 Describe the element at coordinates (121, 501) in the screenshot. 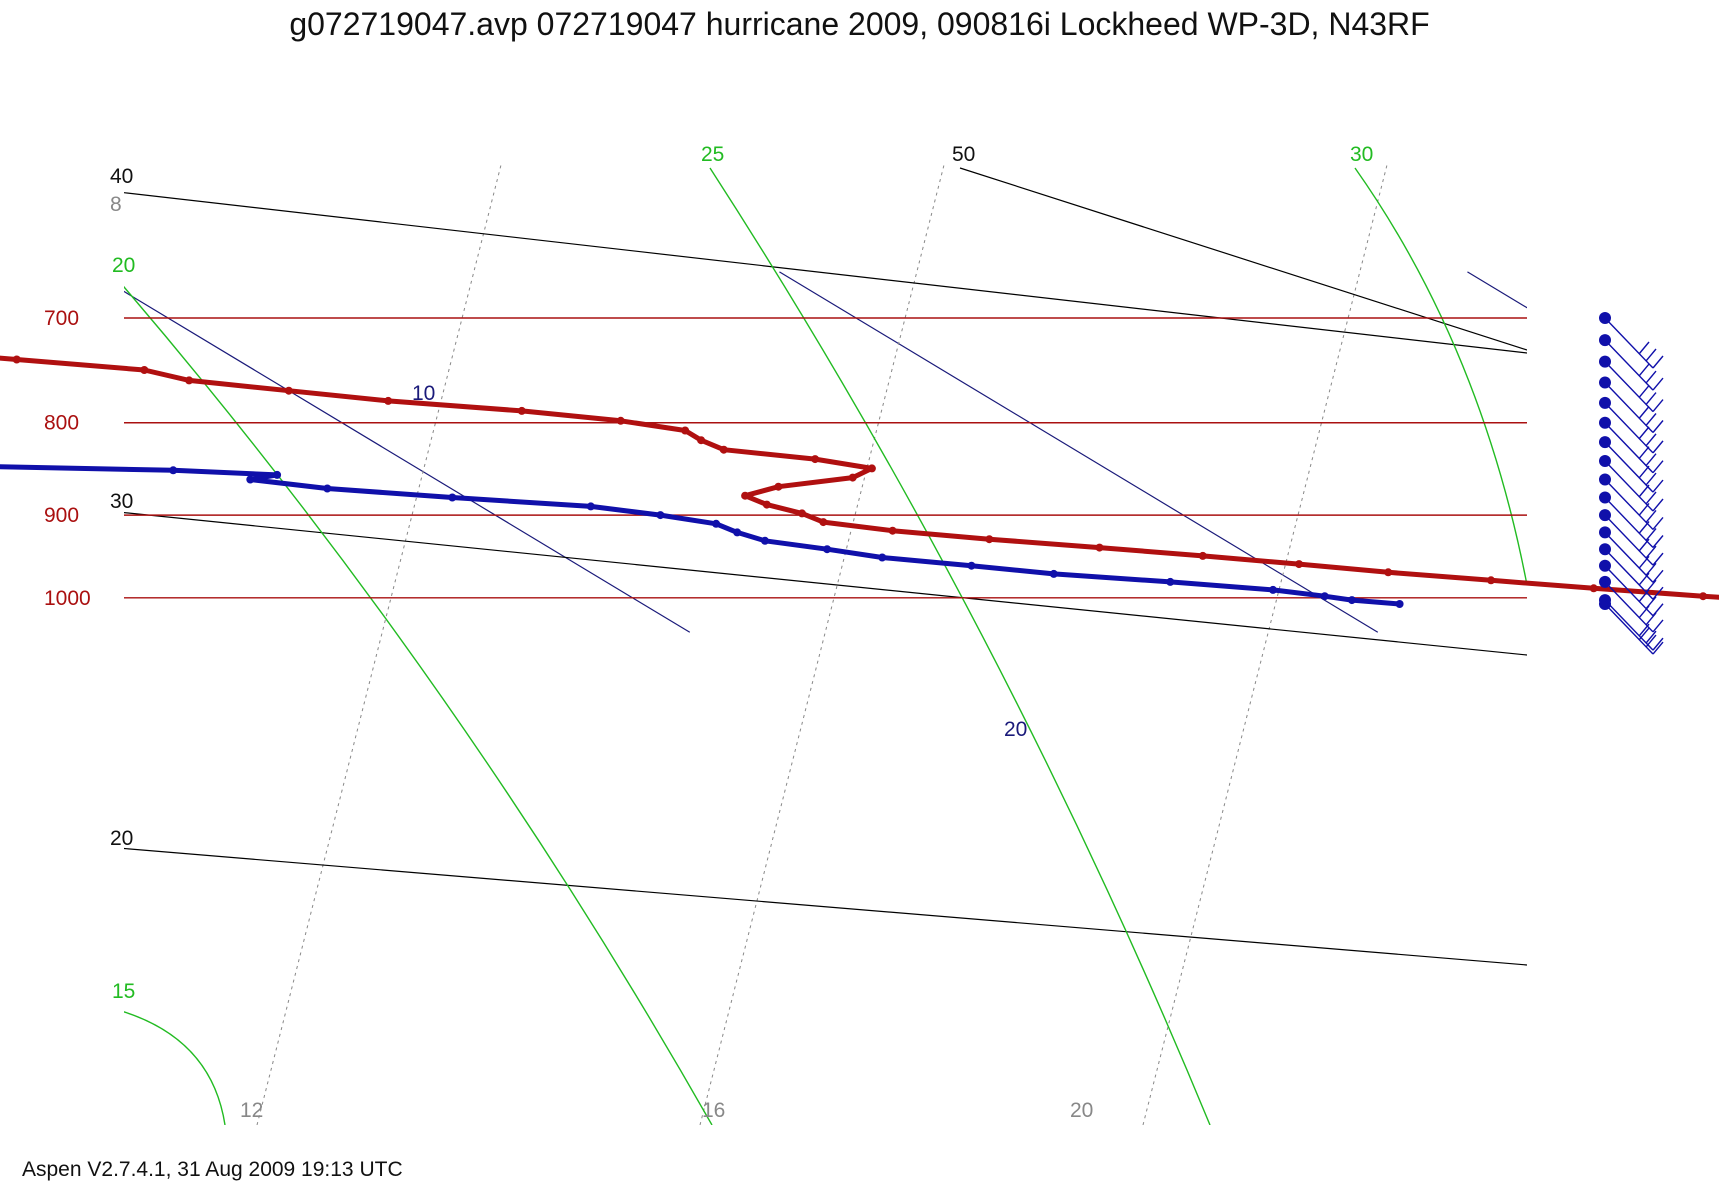

I see `grid-label: 30` at that location.